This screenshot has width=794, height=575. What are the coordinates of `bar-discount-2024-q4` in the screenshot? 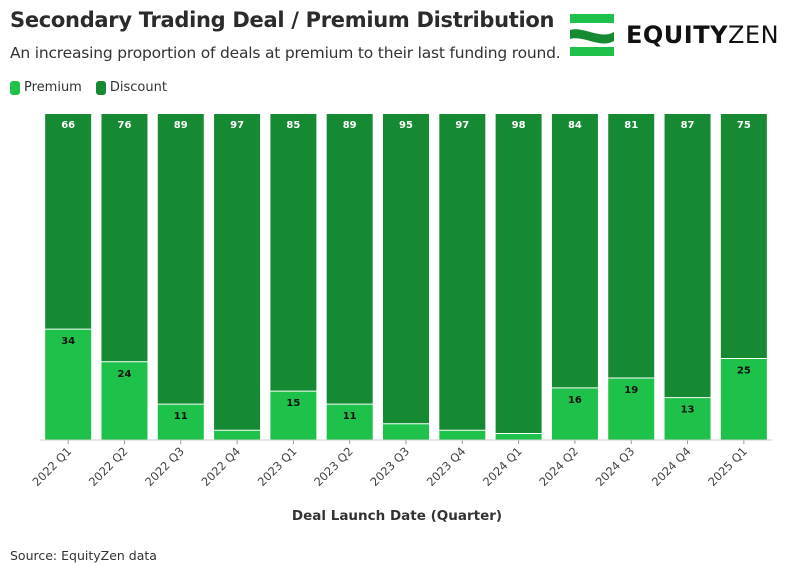 It's located at (687, 256).